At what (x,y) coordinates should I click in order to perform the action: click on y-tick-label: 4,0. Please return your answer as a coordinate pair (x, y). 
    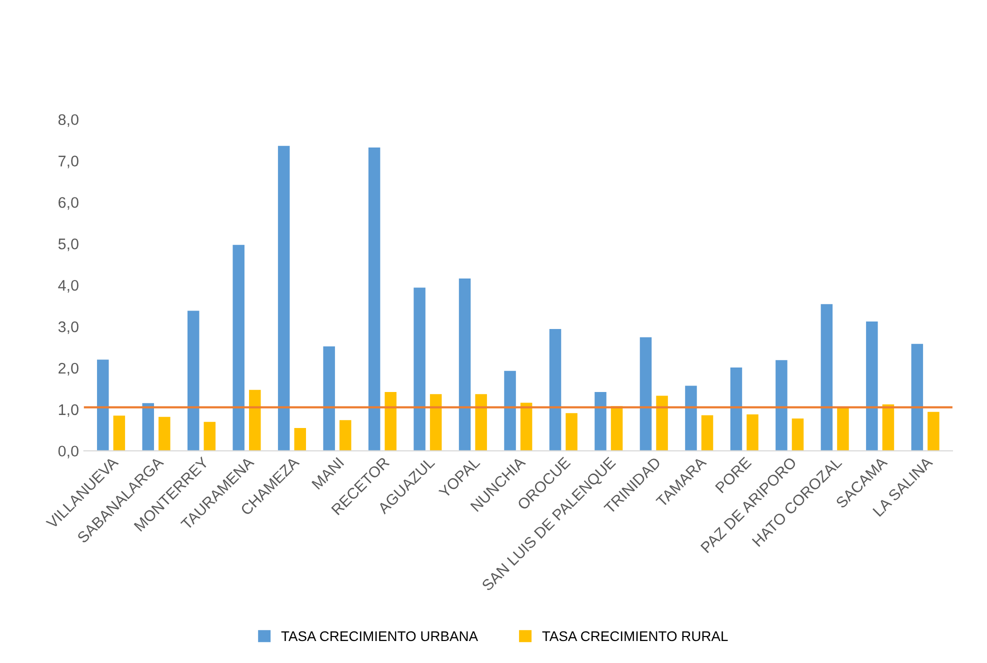
    Looking at the image, I should click on (68, 286).